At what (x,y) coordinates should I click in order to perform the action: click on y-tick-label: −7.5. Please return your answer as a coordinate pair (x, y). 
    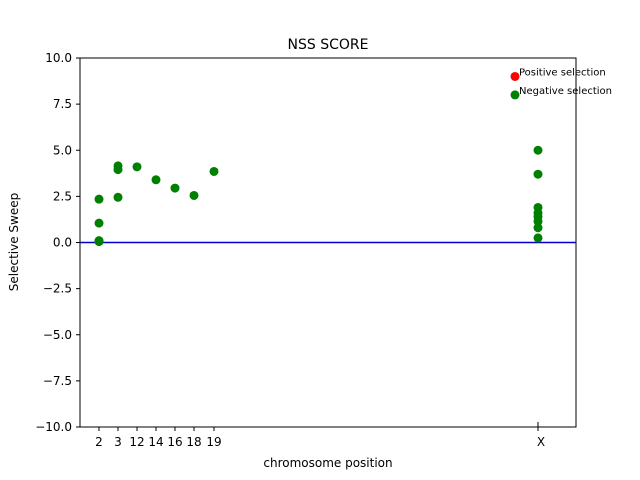
    Looking at the image, I should click on (57, 381).